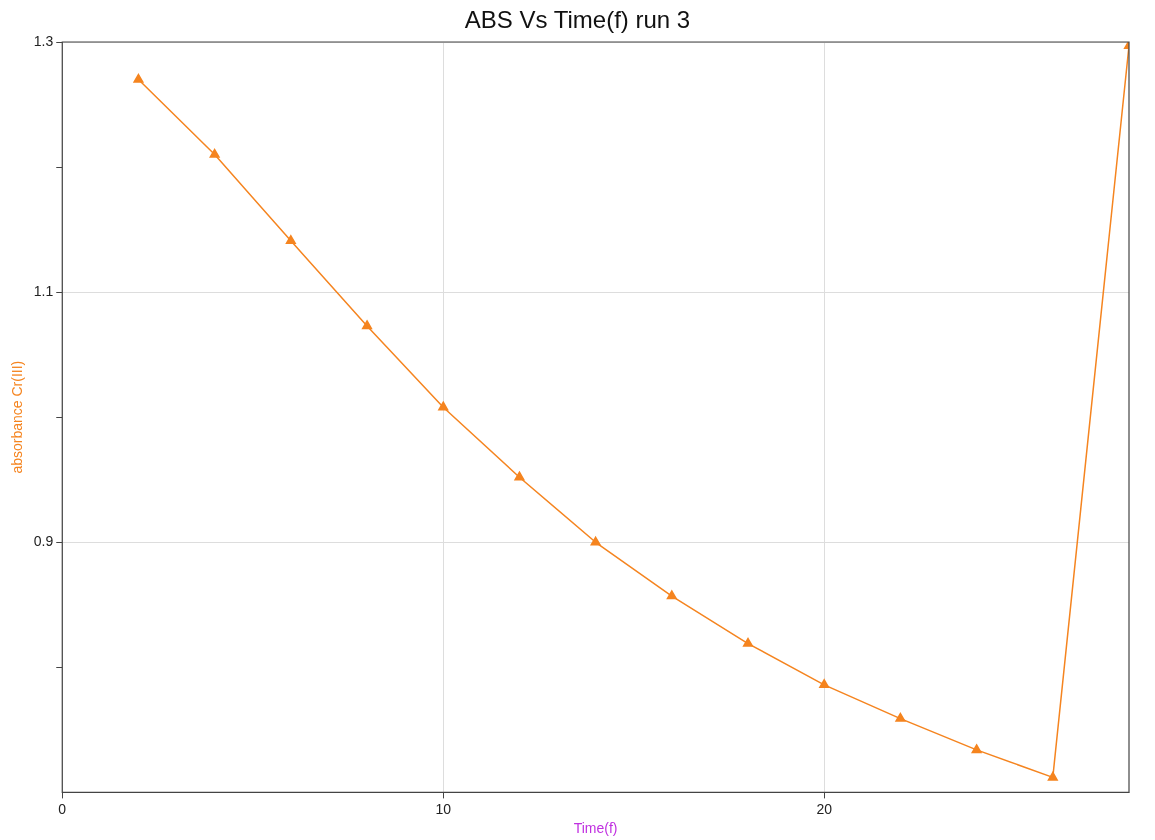 Image resolution: width=1155 pixels, height=840 pixels. Describe the element at coordinates (824, 808) in the screenshot. I see `x-tick-label: 20` at that location.